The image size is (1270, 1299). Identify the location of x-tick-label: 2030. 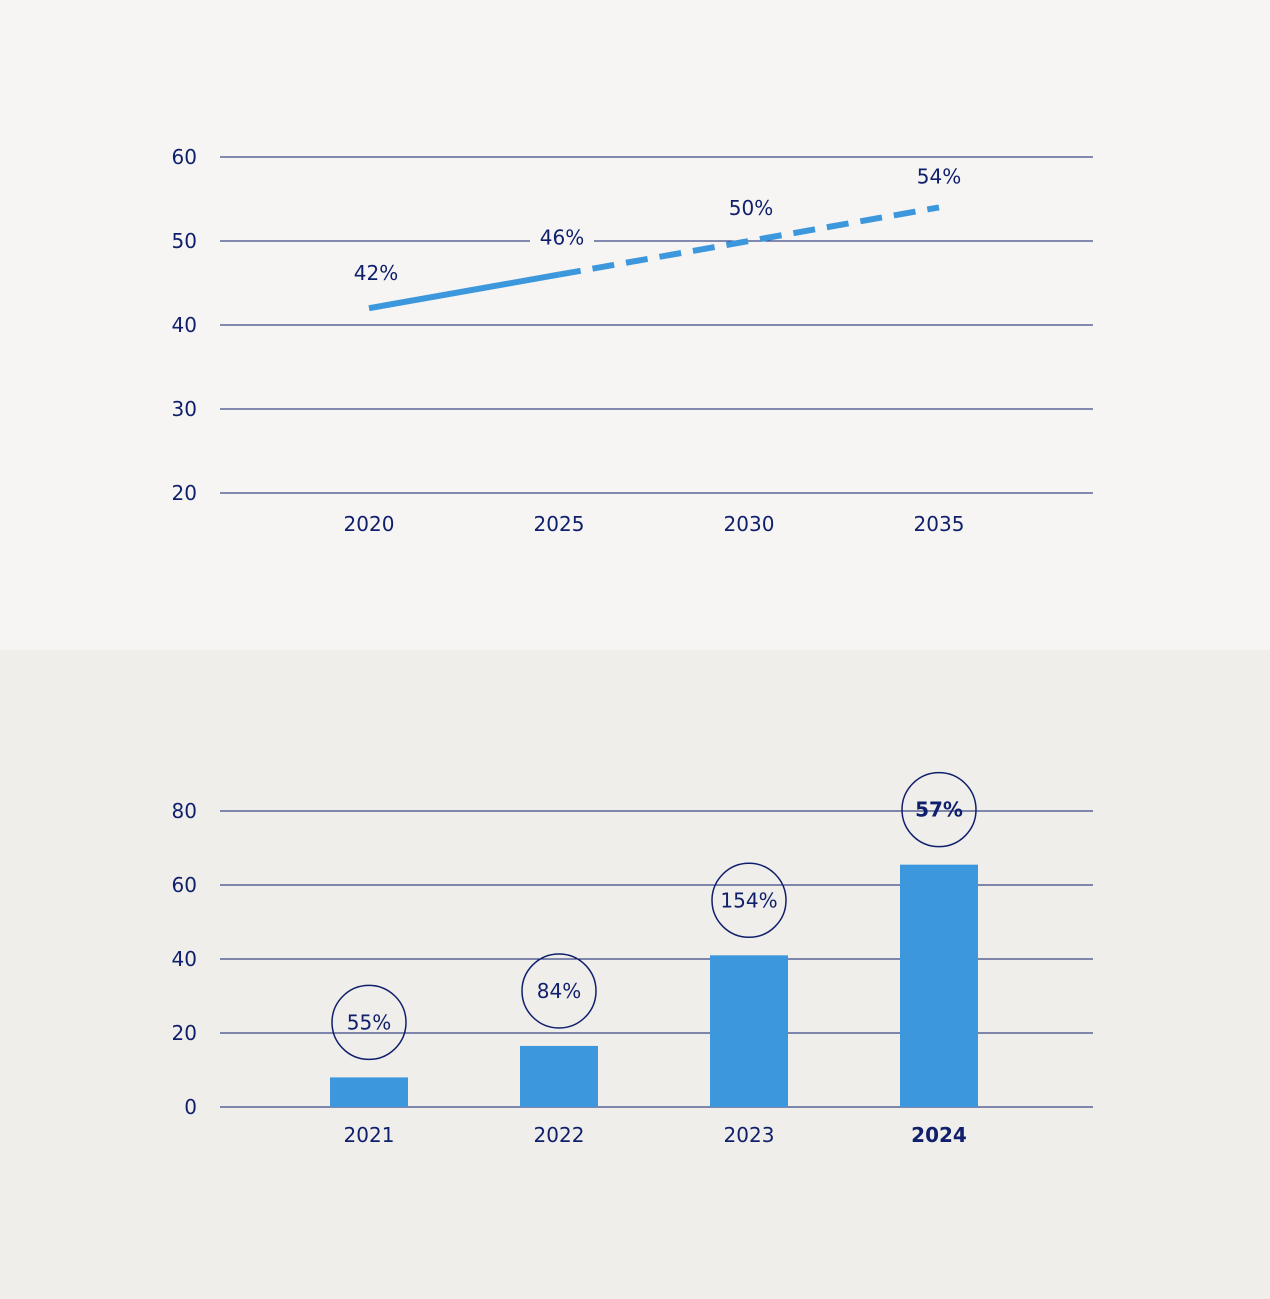
(749, 524).